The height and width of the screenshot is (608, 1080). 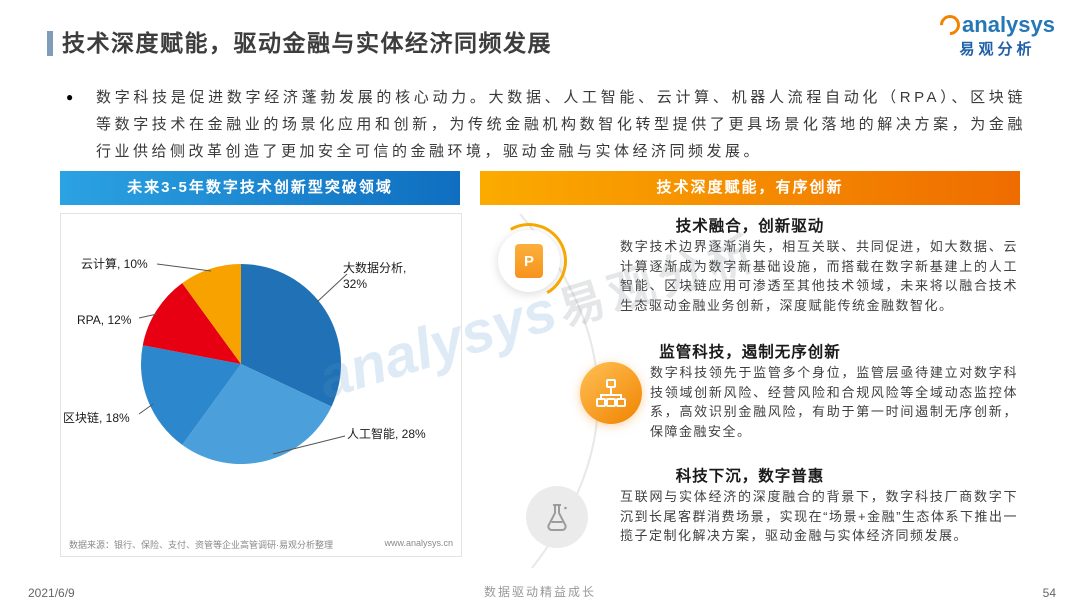 What do you see at coordinates (50, 43) in the screenshot?
I see `title-accent-bar` at bounding box center [50, 43].